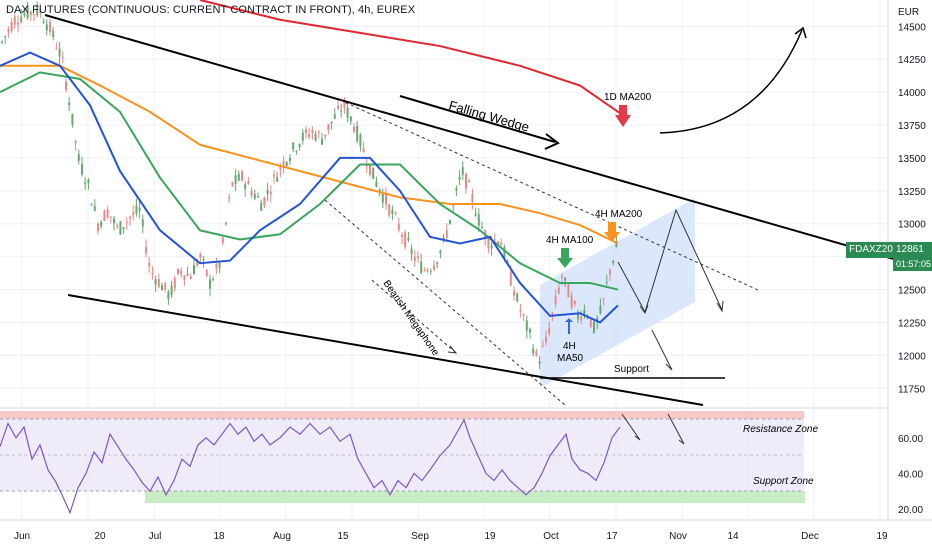  I want to click on time-tick-label: Oct, so click(551, 536).